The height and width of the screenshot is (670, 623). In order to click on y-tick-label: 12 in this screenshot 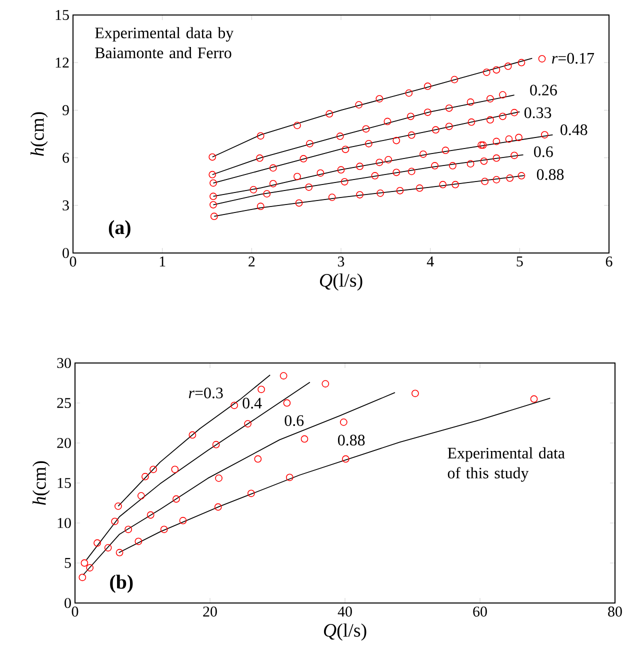, I will do `click(62, 63)`.